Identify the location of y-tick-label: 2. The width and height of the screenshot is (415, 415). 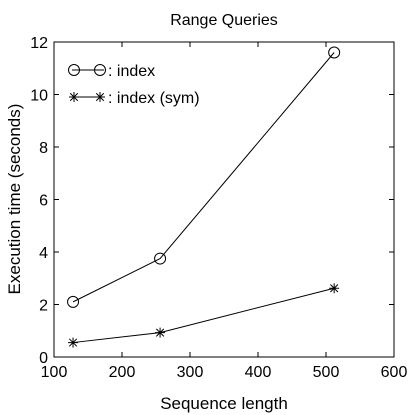
(43, 306).